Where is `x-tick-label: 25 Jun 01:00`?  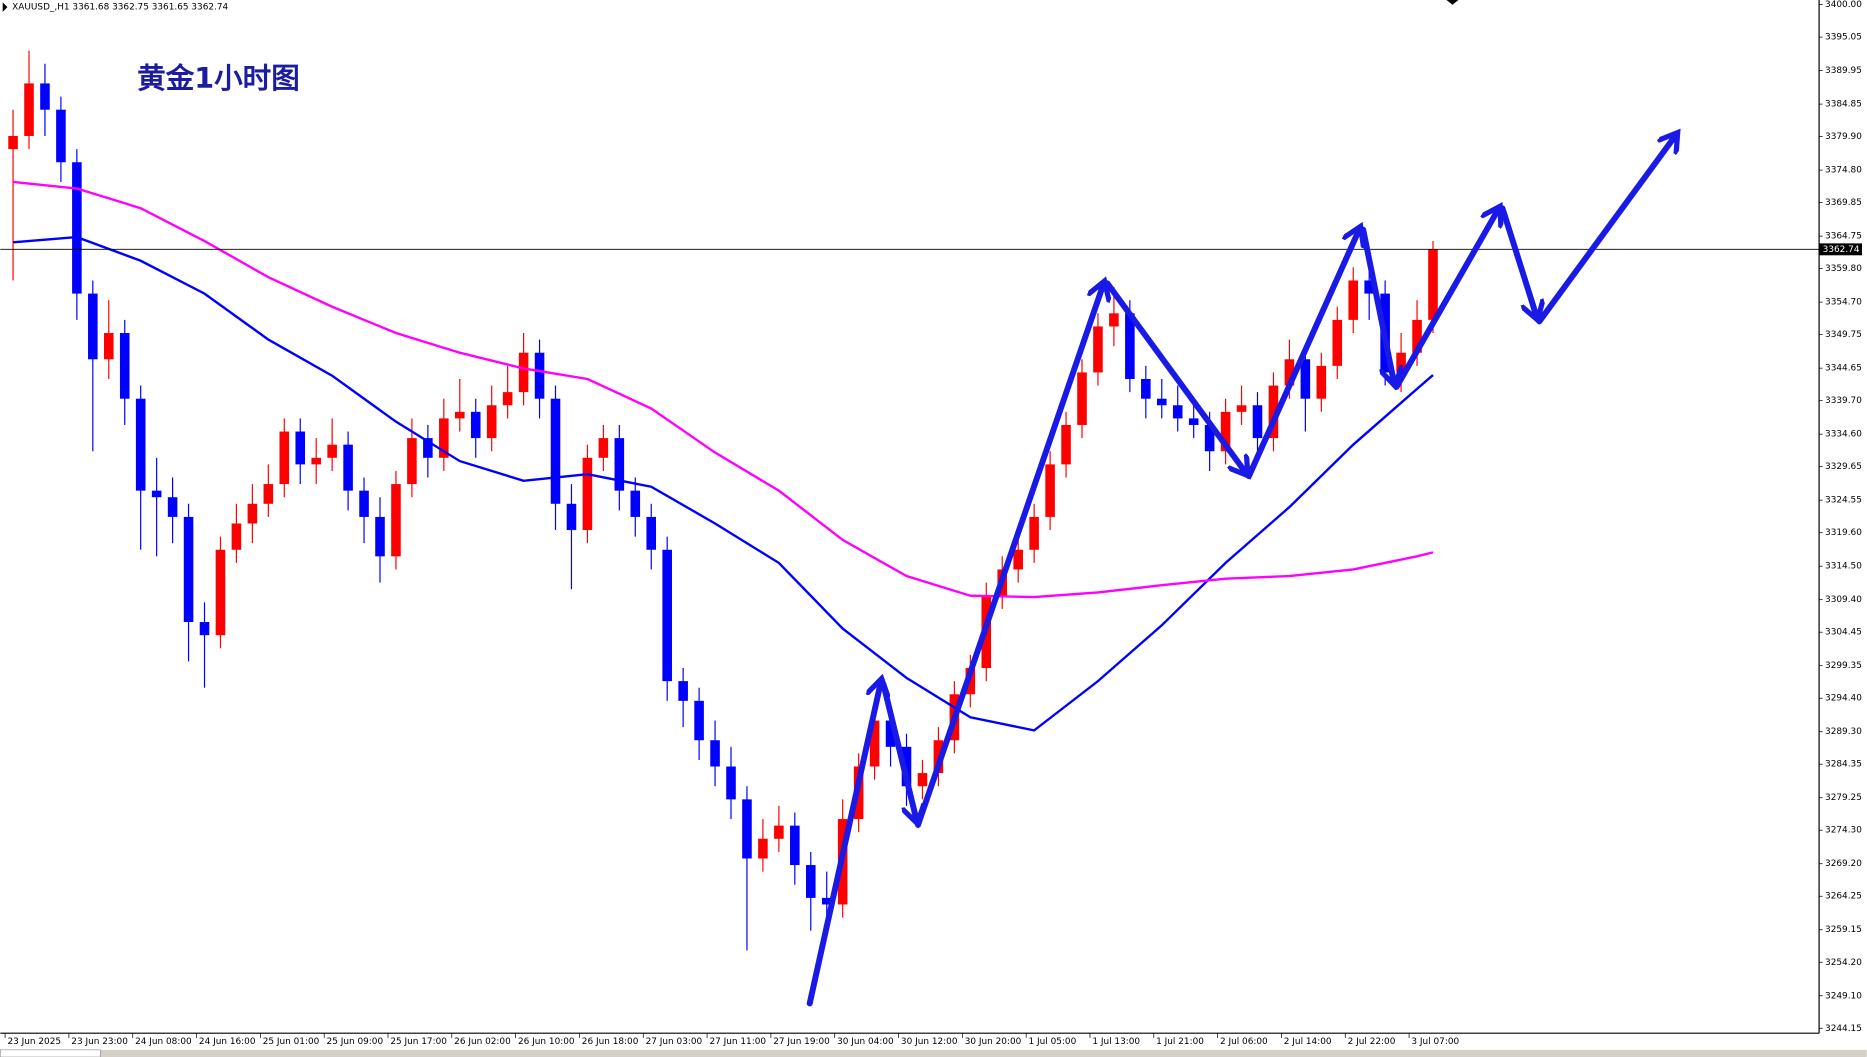 x-tick-label: 25 Jun 01:00 is located at coordinates (291, 1042).